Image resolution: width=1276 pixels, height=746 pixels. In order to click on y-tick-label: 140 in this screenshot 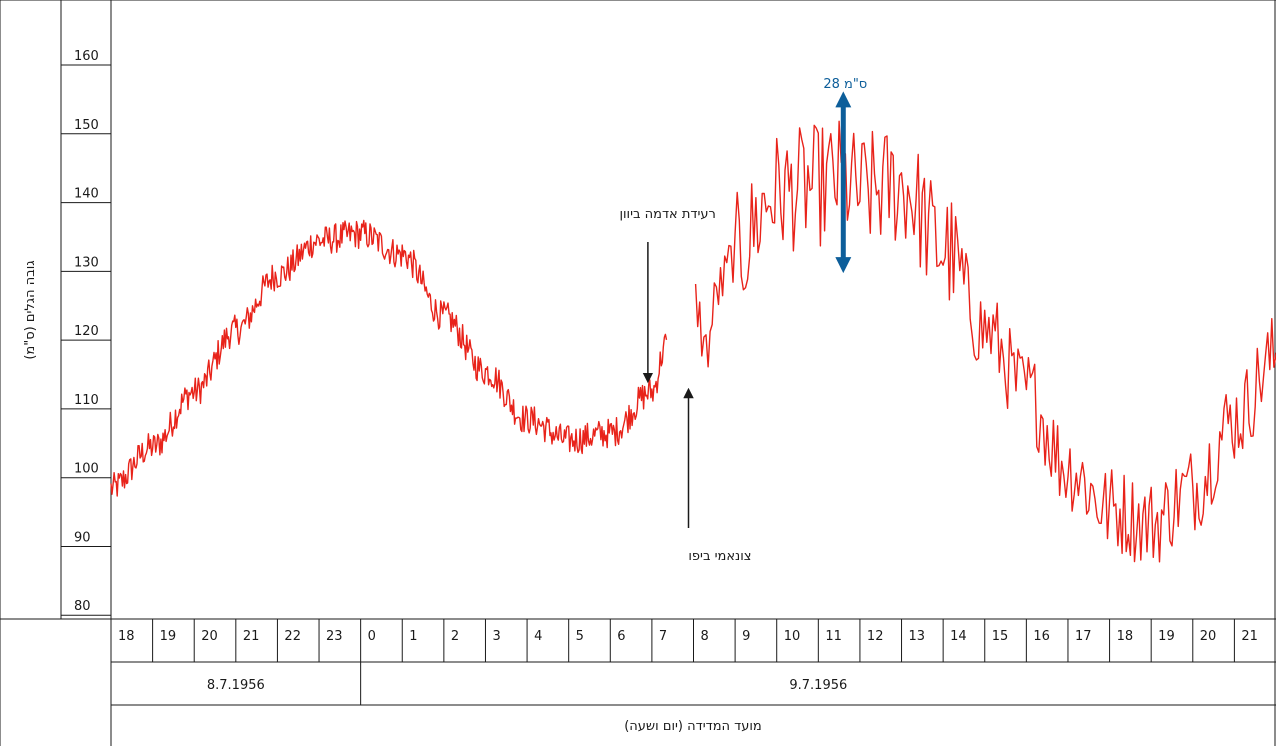, I will do `click(86, 194)`.